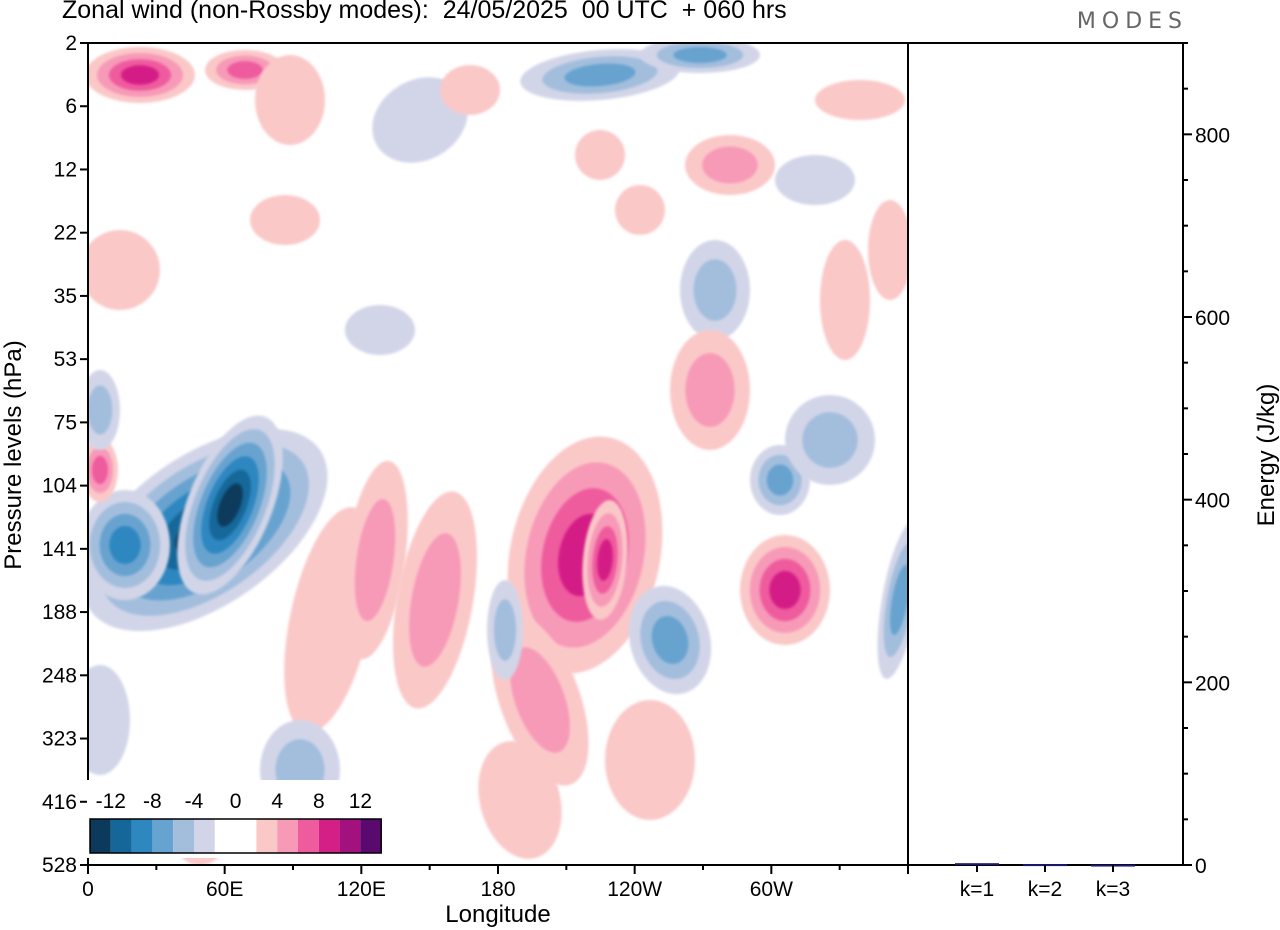 This screenshot has height=930, width=1280. What do you see at coordinates (65, 422) in the screenshot?
I see `y-tick-label: 75` at bounding box center [65, 422].